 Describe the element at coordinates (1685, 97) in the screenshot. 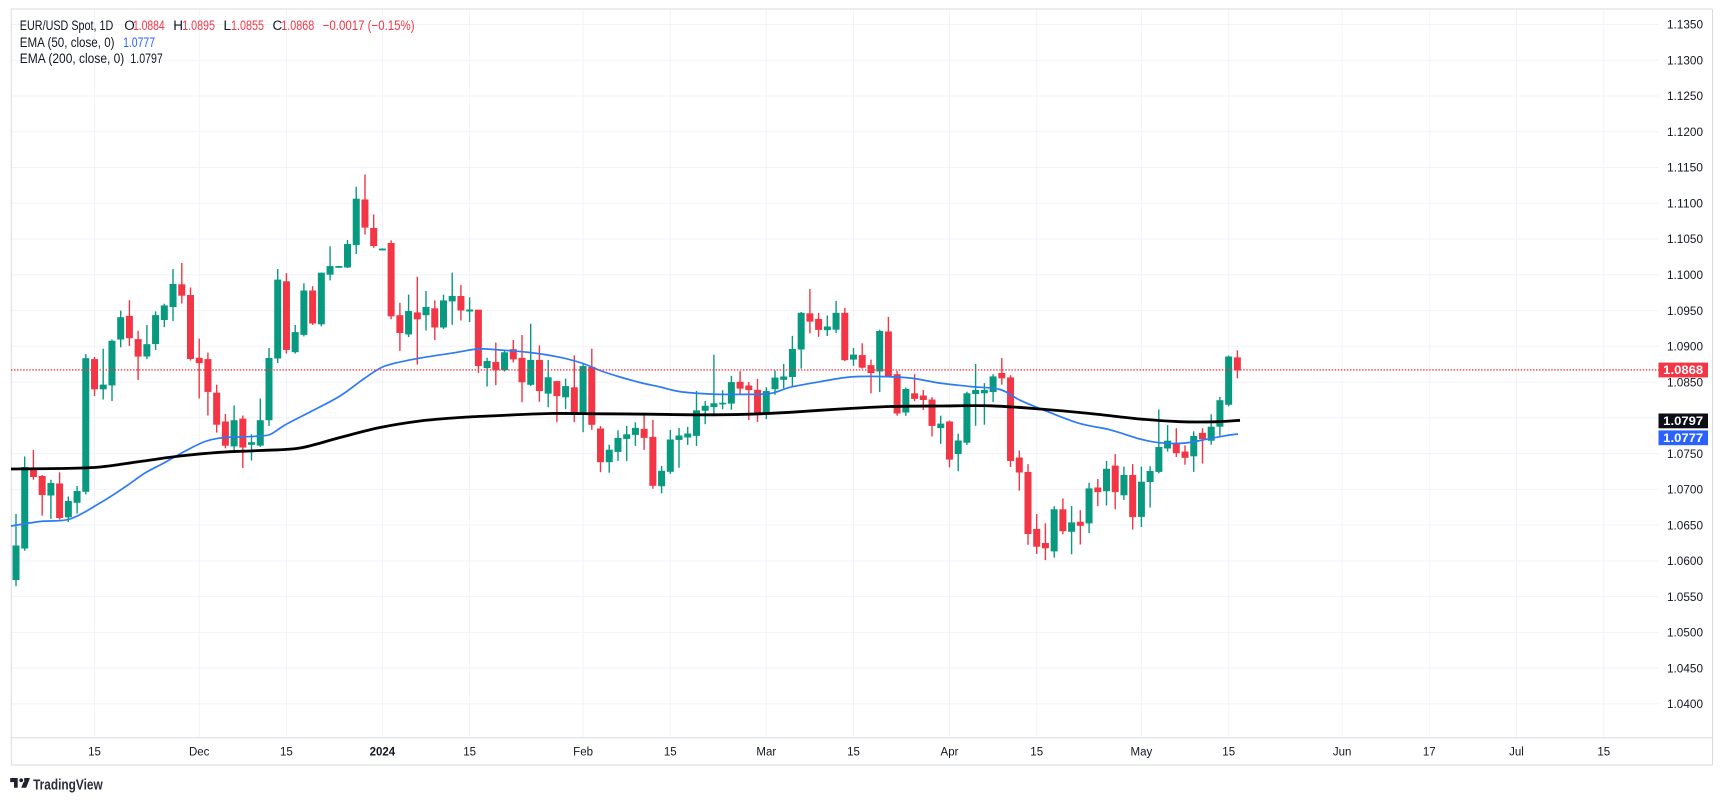

I see `svg-text: 1.1250` at that location.